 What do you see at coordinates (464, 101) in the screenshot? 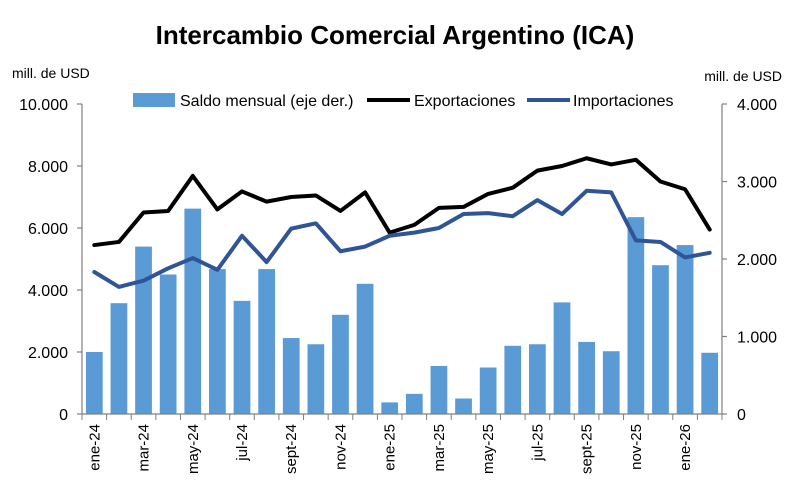
I see `legend-label-exportaciones: Exportaciones` at bounding box center [464, 101].